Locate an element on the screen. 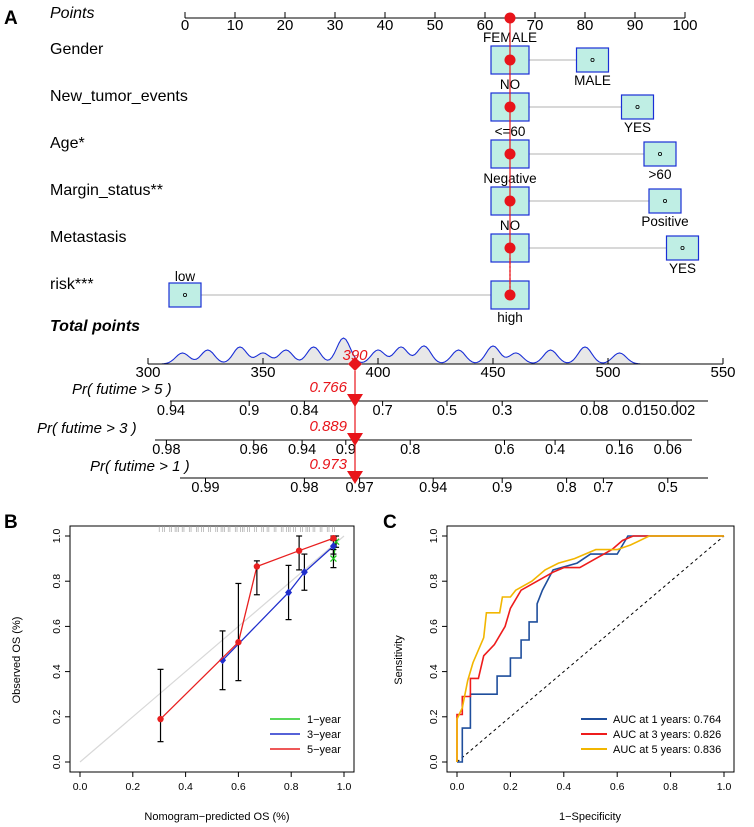 The height and width of the screenshot is (827, 754). points-tick-label: 0 is located at coordinates (185, 25).